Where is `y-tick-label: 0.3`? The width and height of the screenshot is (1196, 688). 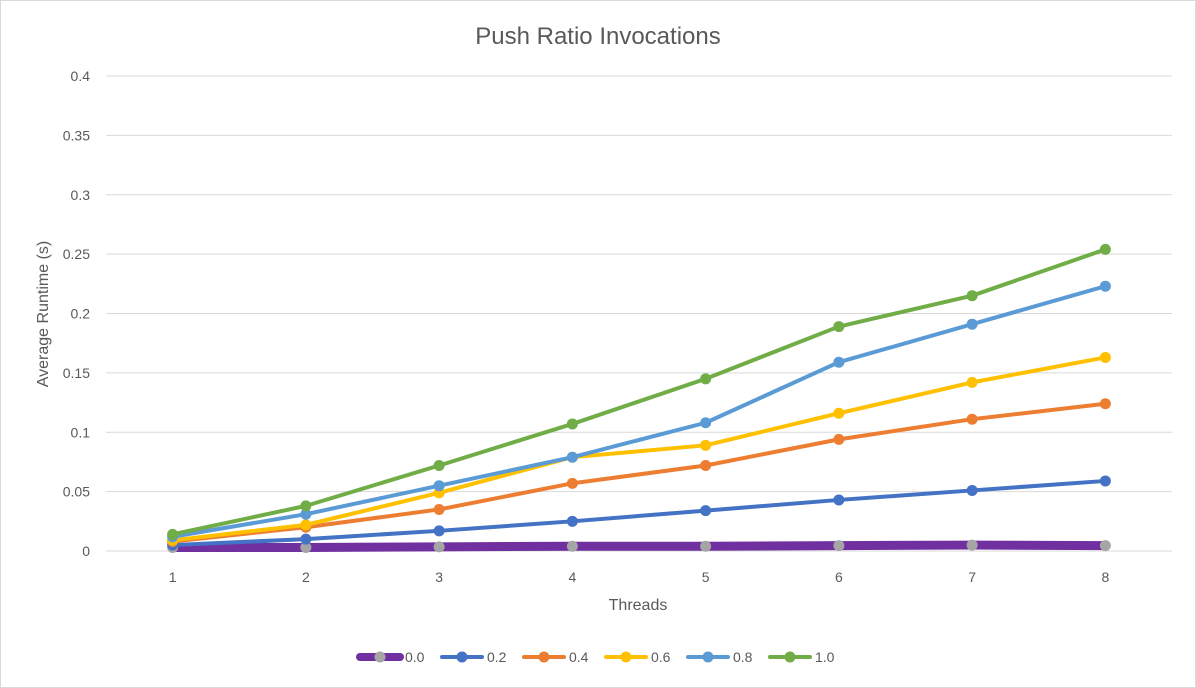
y-tick-label: 0.3 is located at coordinates (81, 195).